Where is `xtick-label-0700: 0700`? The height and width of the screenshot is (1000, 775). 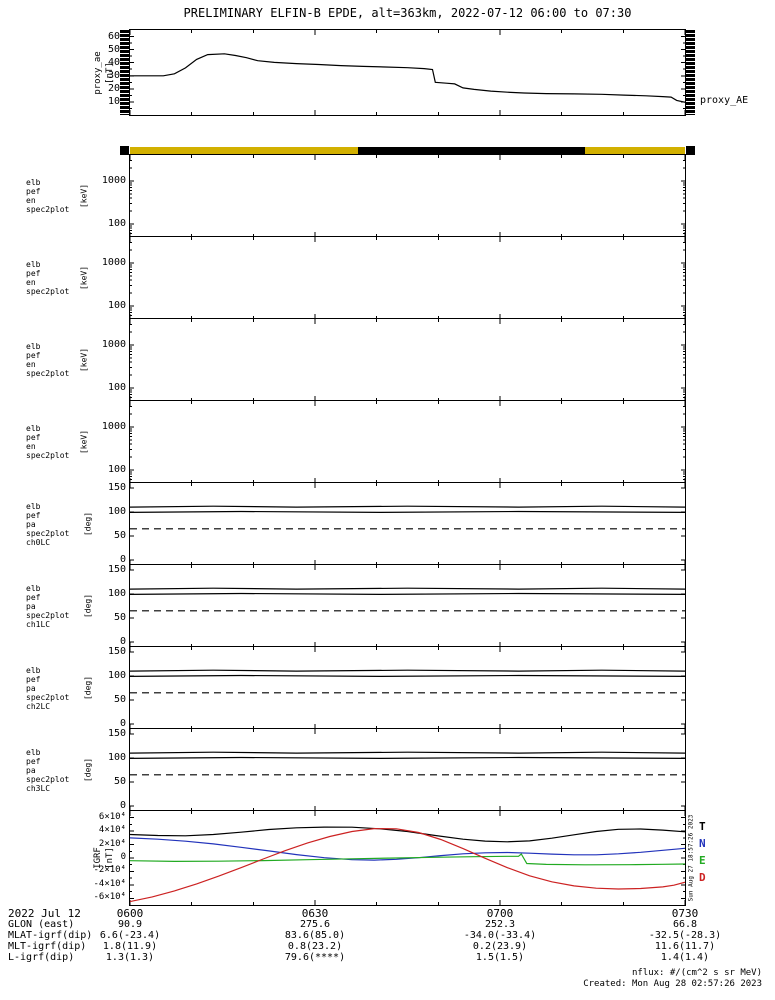
xtick-label-0700: 0700 is located at coordinates (500, 913).